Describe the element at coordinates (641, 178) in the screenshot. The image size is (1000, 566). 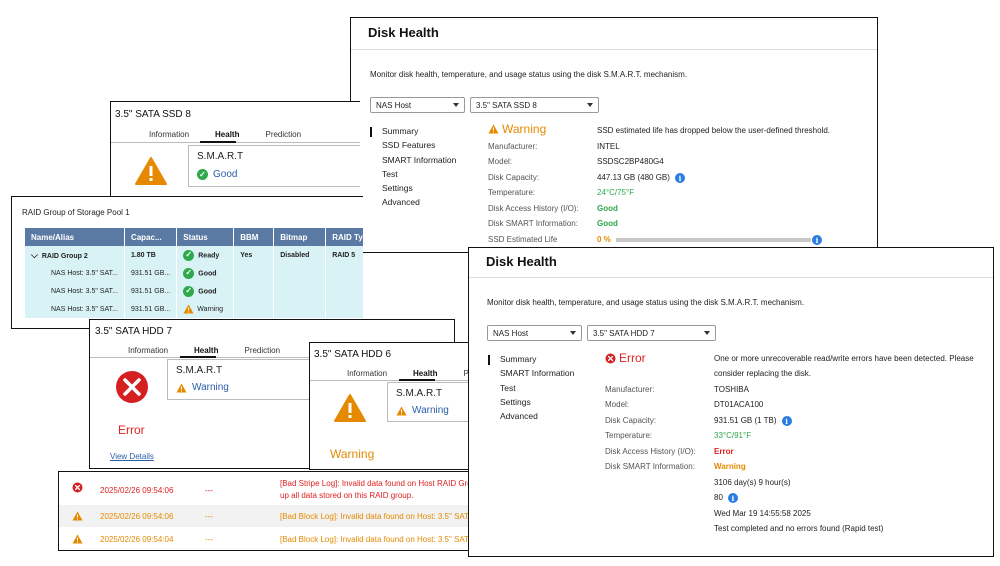
I see `capacity-value: 447.13 GB (480 GB) i` at that location.